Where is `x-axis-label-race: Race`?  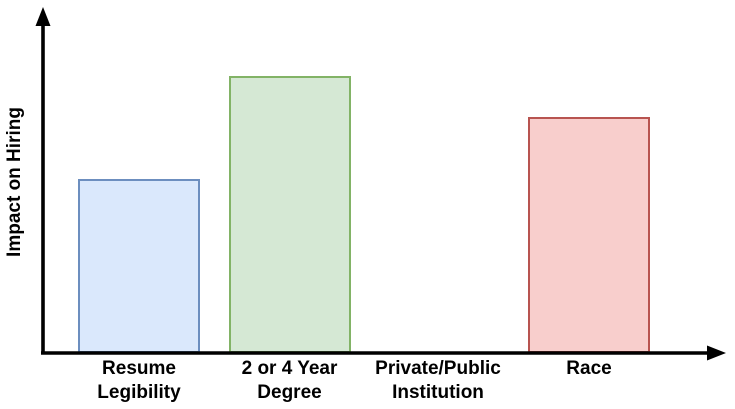
x-axis-label-race: Race is located at coordinates (589, 368).